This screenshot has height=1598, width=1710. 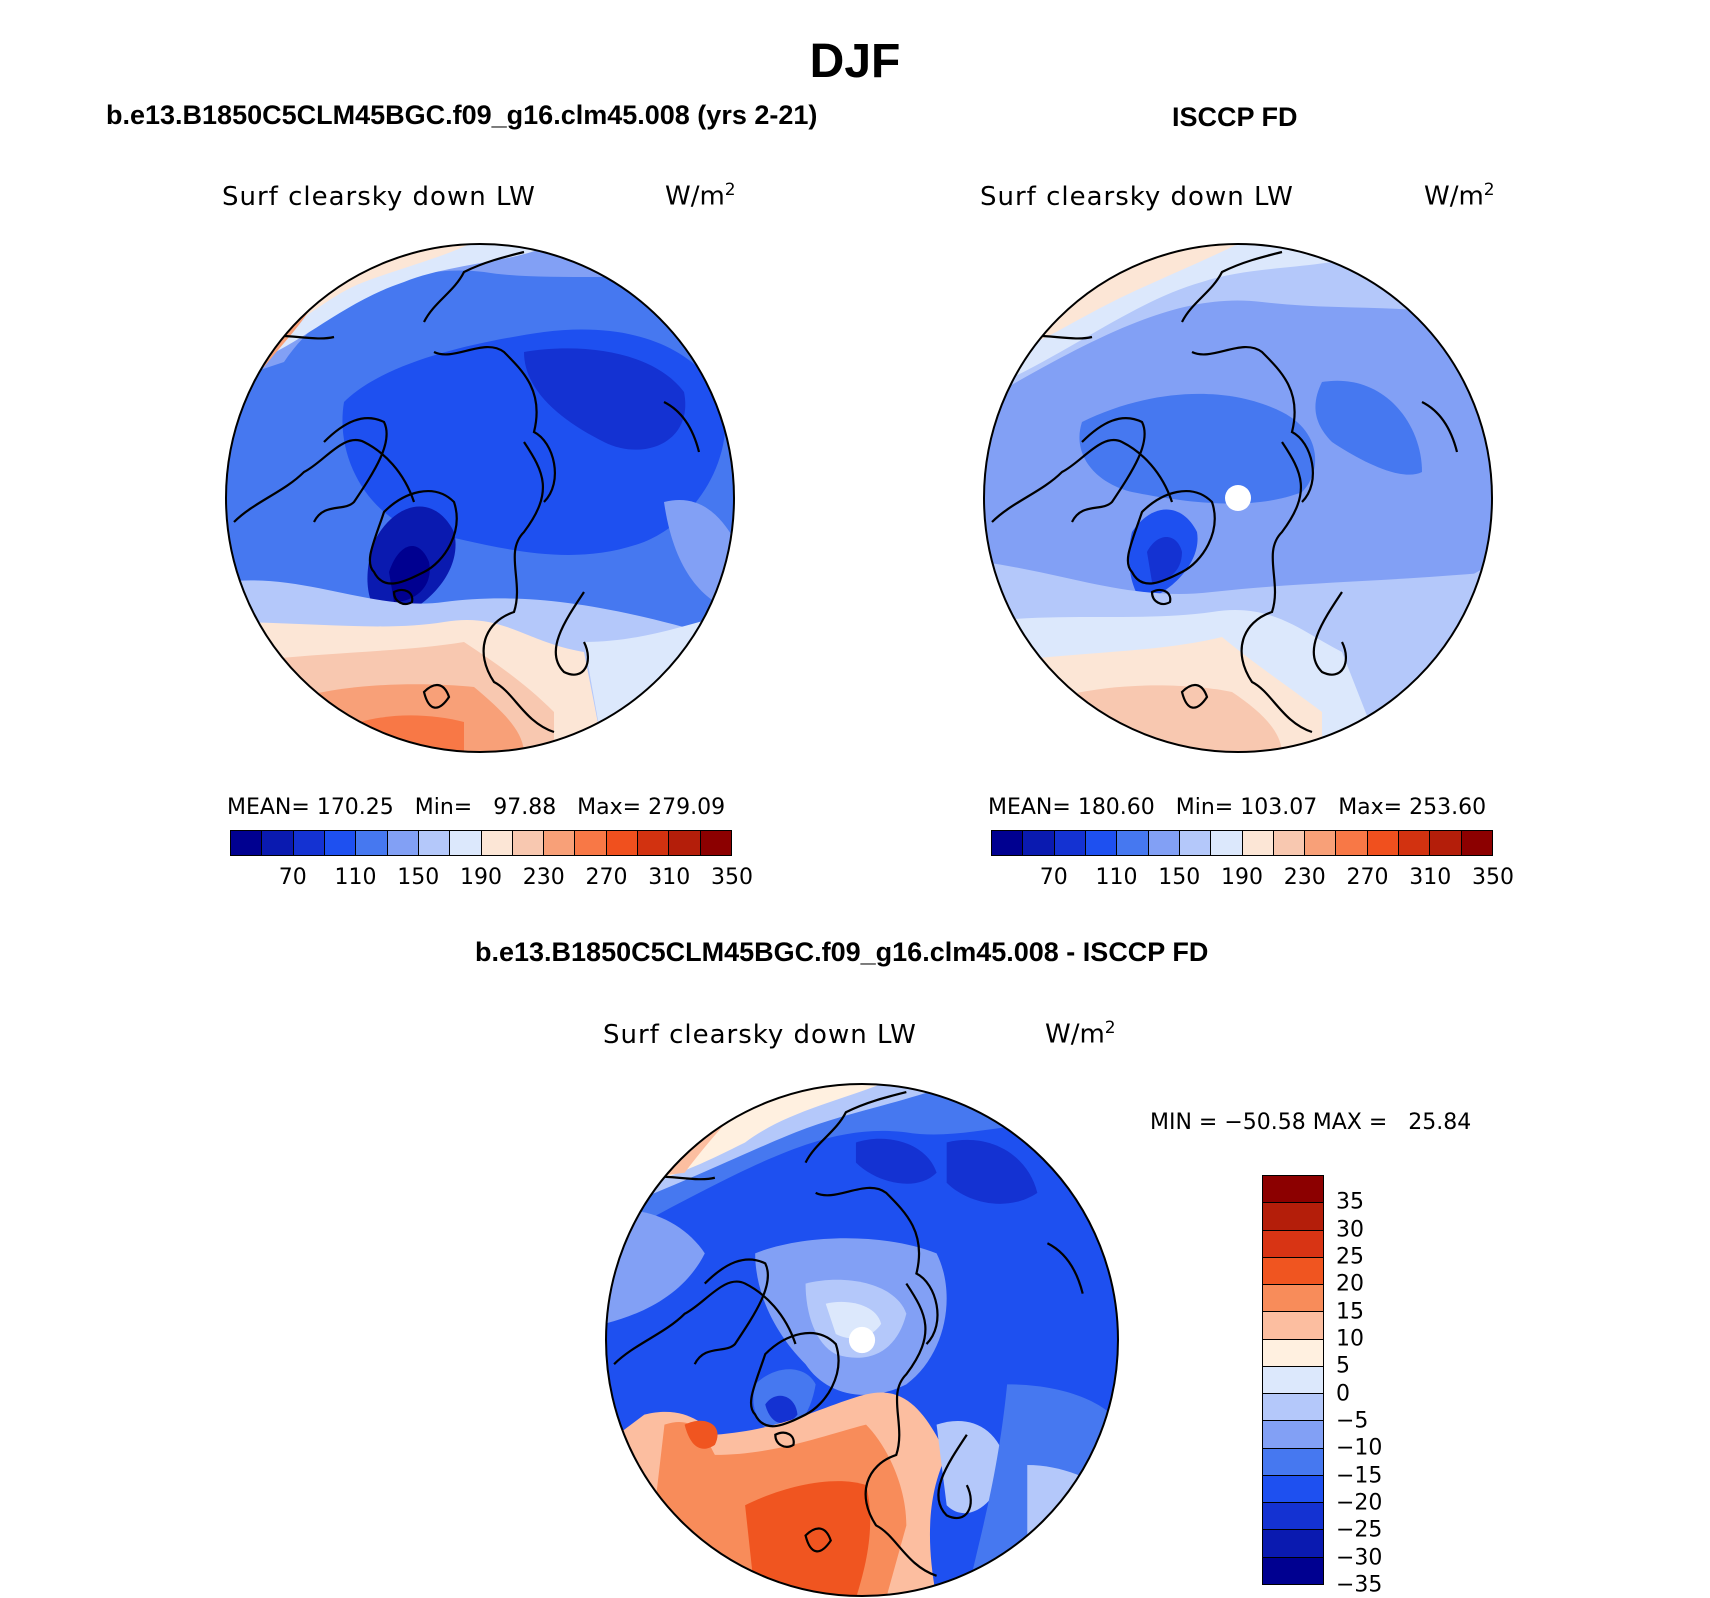 What do you see at coordinates (1359, 1585) in the screenshot?
I see `colorbar-tick-label: −35` at bounding box center [1359, 1585].